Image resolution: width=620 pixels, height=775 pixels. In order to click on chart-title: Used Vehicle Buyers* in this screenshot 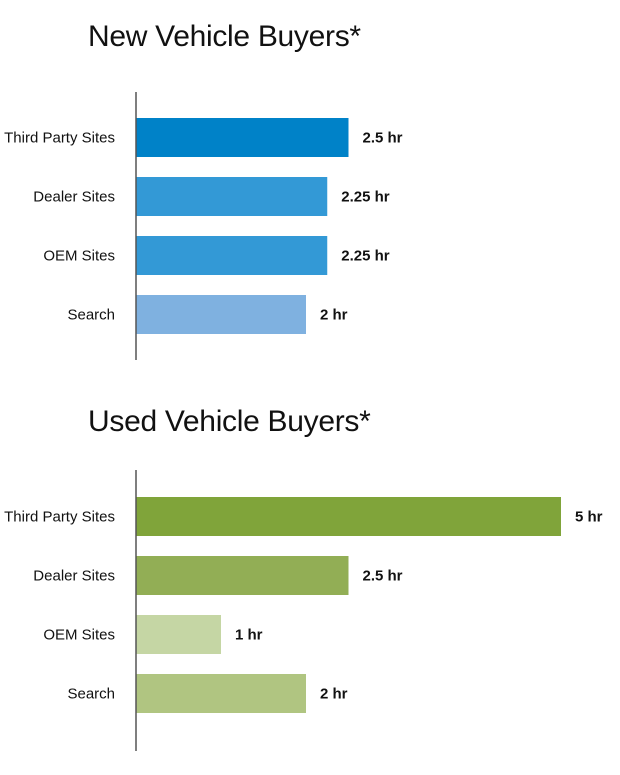, I will do `click(229, 421)`.